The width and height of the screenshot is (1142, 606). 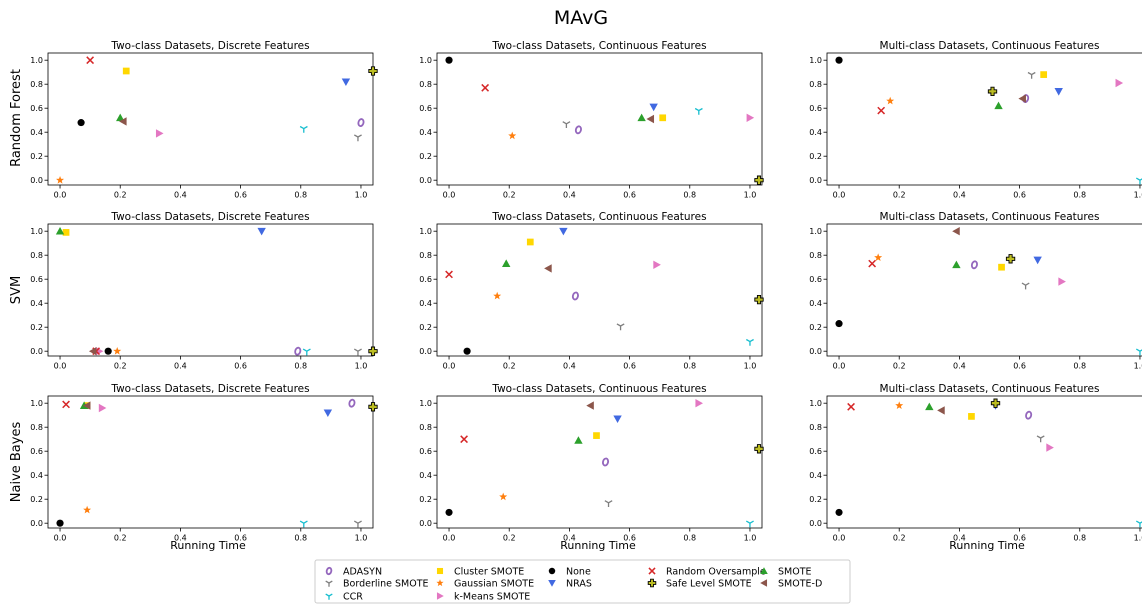 What do you see at coordinates (353, 572) in the screenshot?
I see `legend-item-adasyn: ADASYN` at bounding box center [353, 572].